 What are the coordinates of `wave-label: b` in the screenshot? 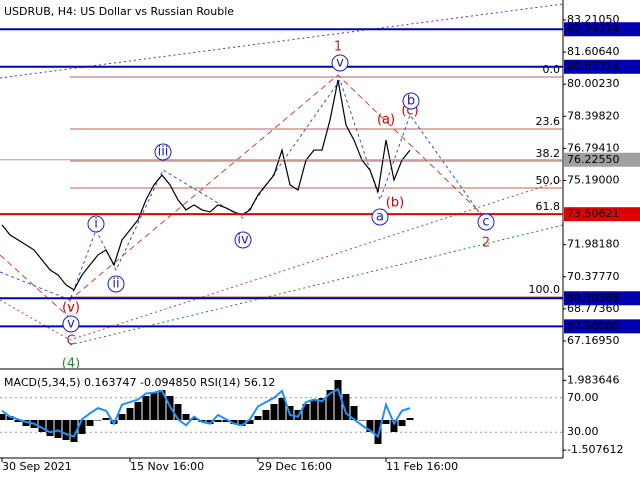 It's located at (411, 101).